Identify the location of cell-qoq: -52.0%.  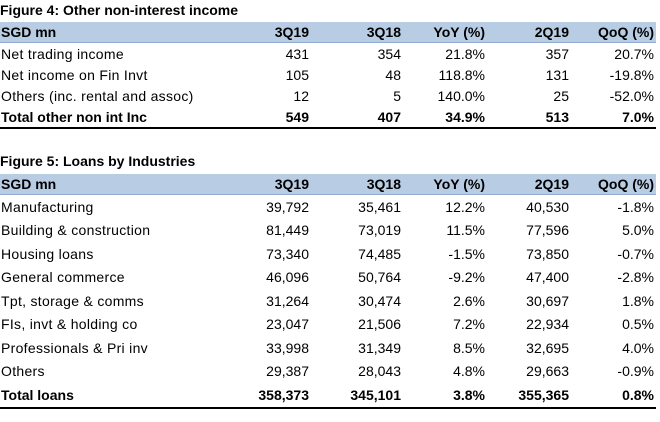
(631, 95).